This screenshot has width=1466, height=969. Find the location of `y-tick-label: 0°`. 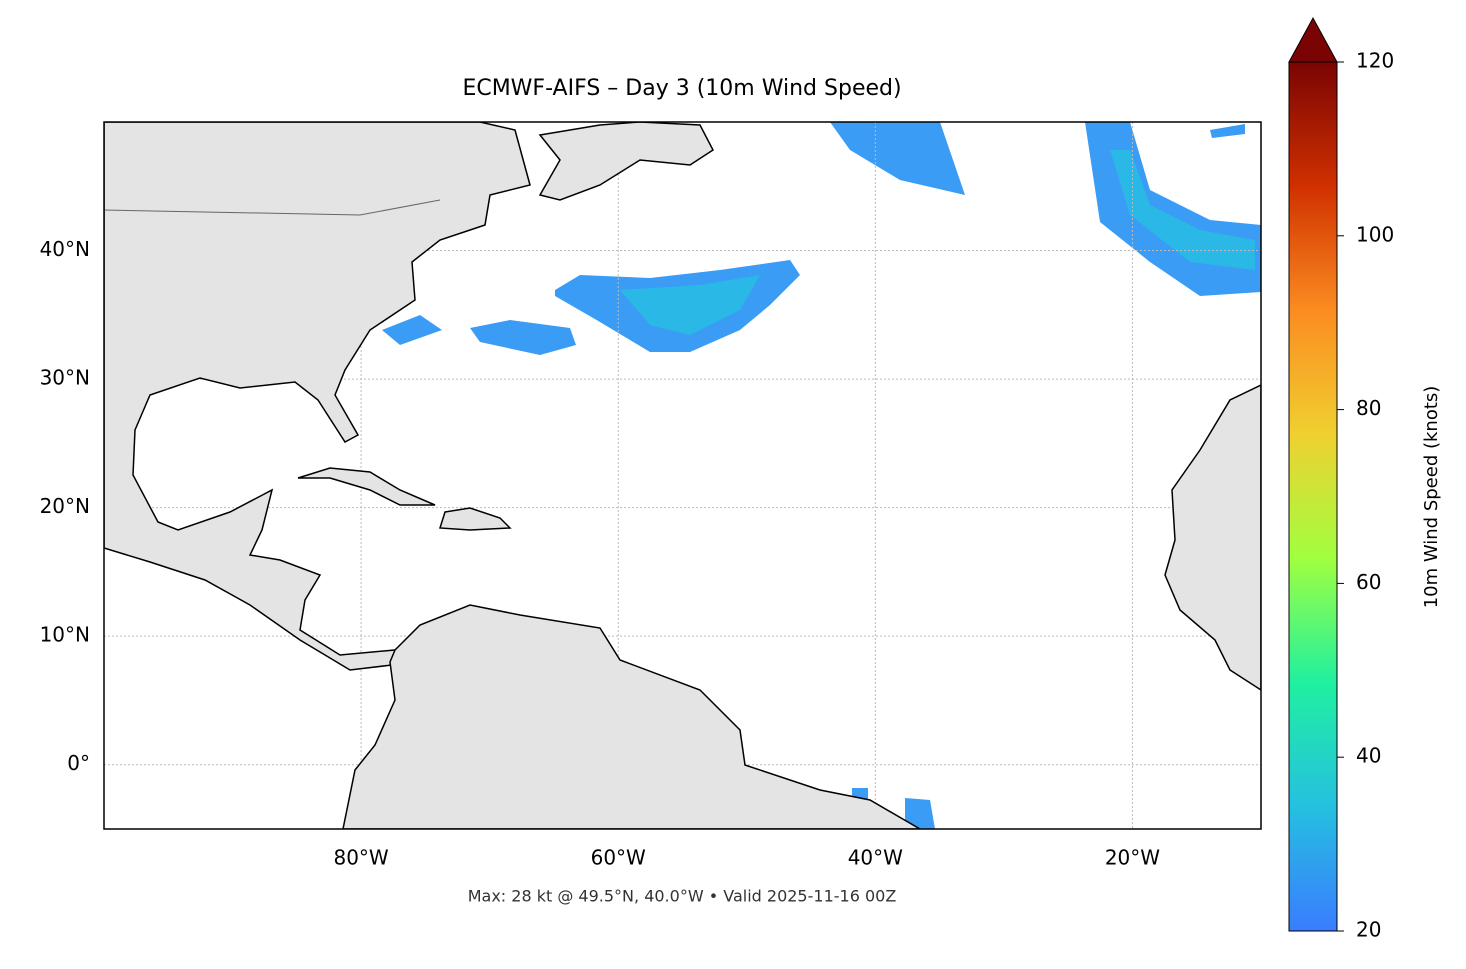

y-tick-label: 0° is located at coordinates (78, 763).